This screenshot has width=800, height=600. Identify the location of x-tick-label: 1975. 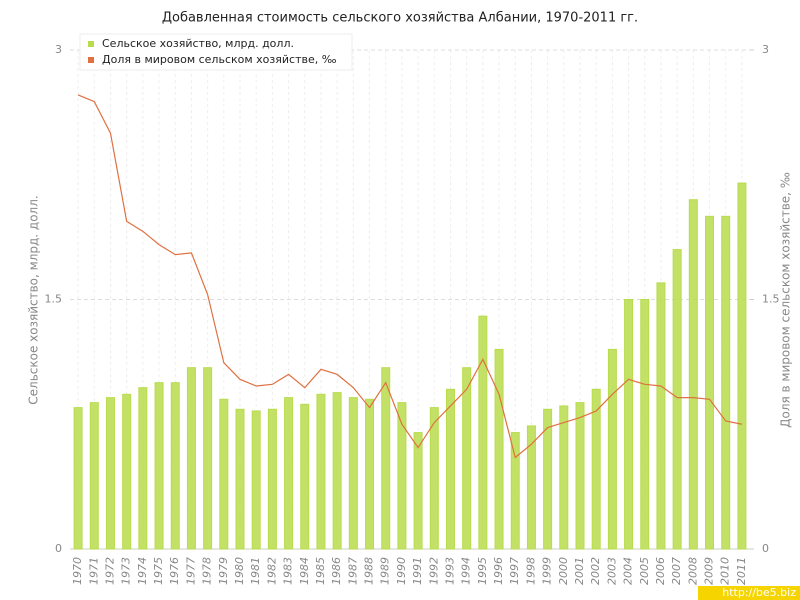
(158, 571).